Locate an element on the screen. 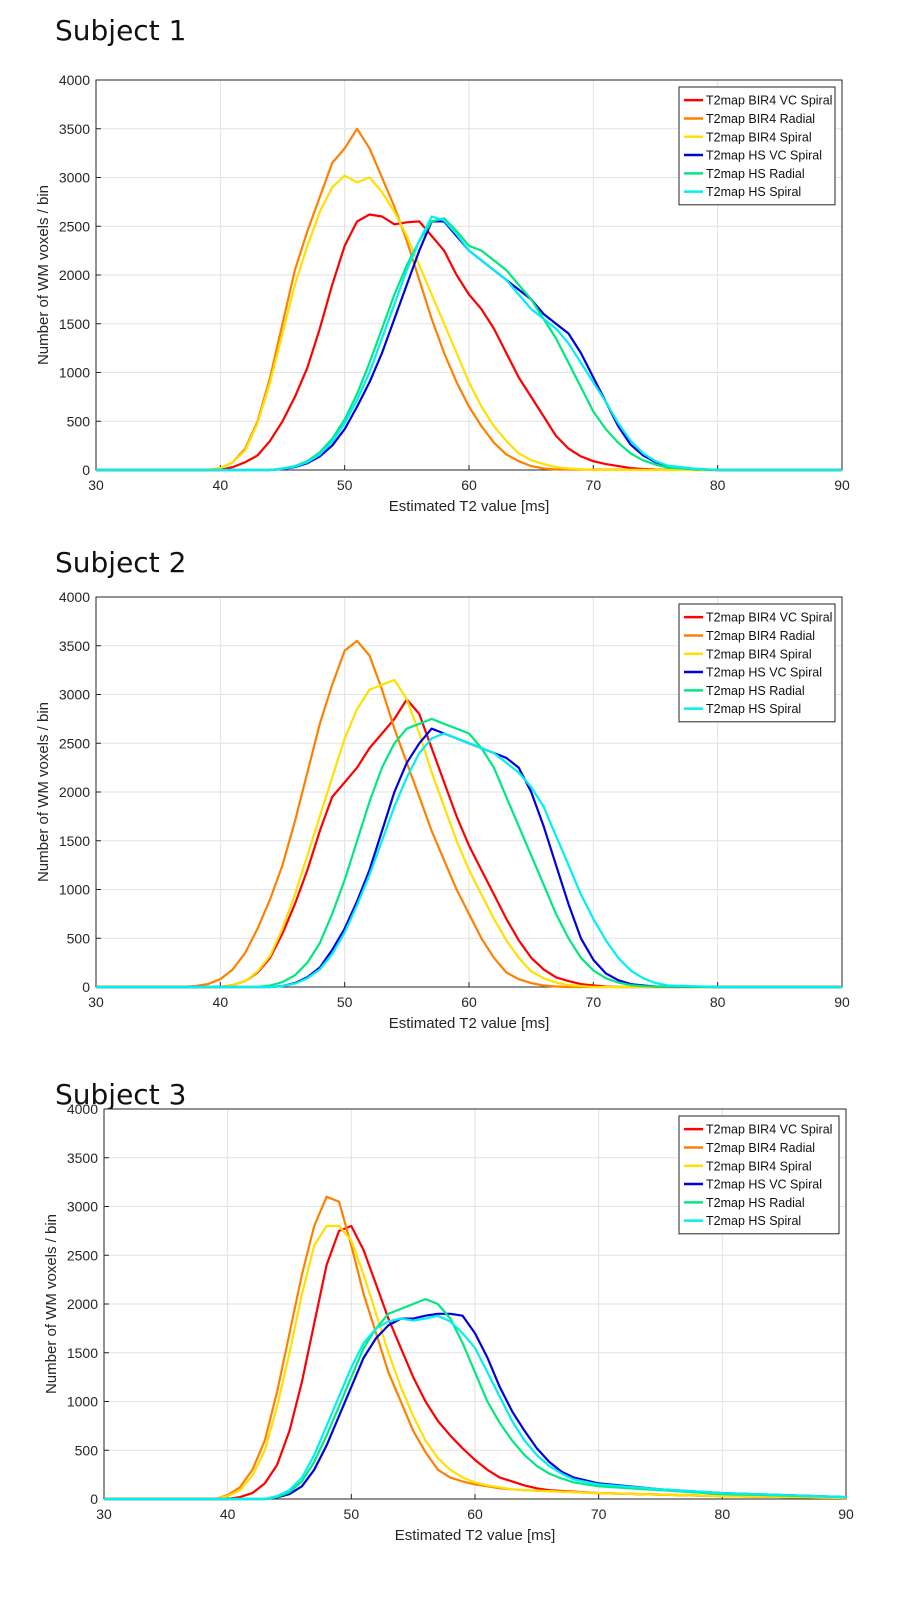 This screenshot has height=1611, width=921. subject-title: Subject 2 is located at coordinates (121, 562).